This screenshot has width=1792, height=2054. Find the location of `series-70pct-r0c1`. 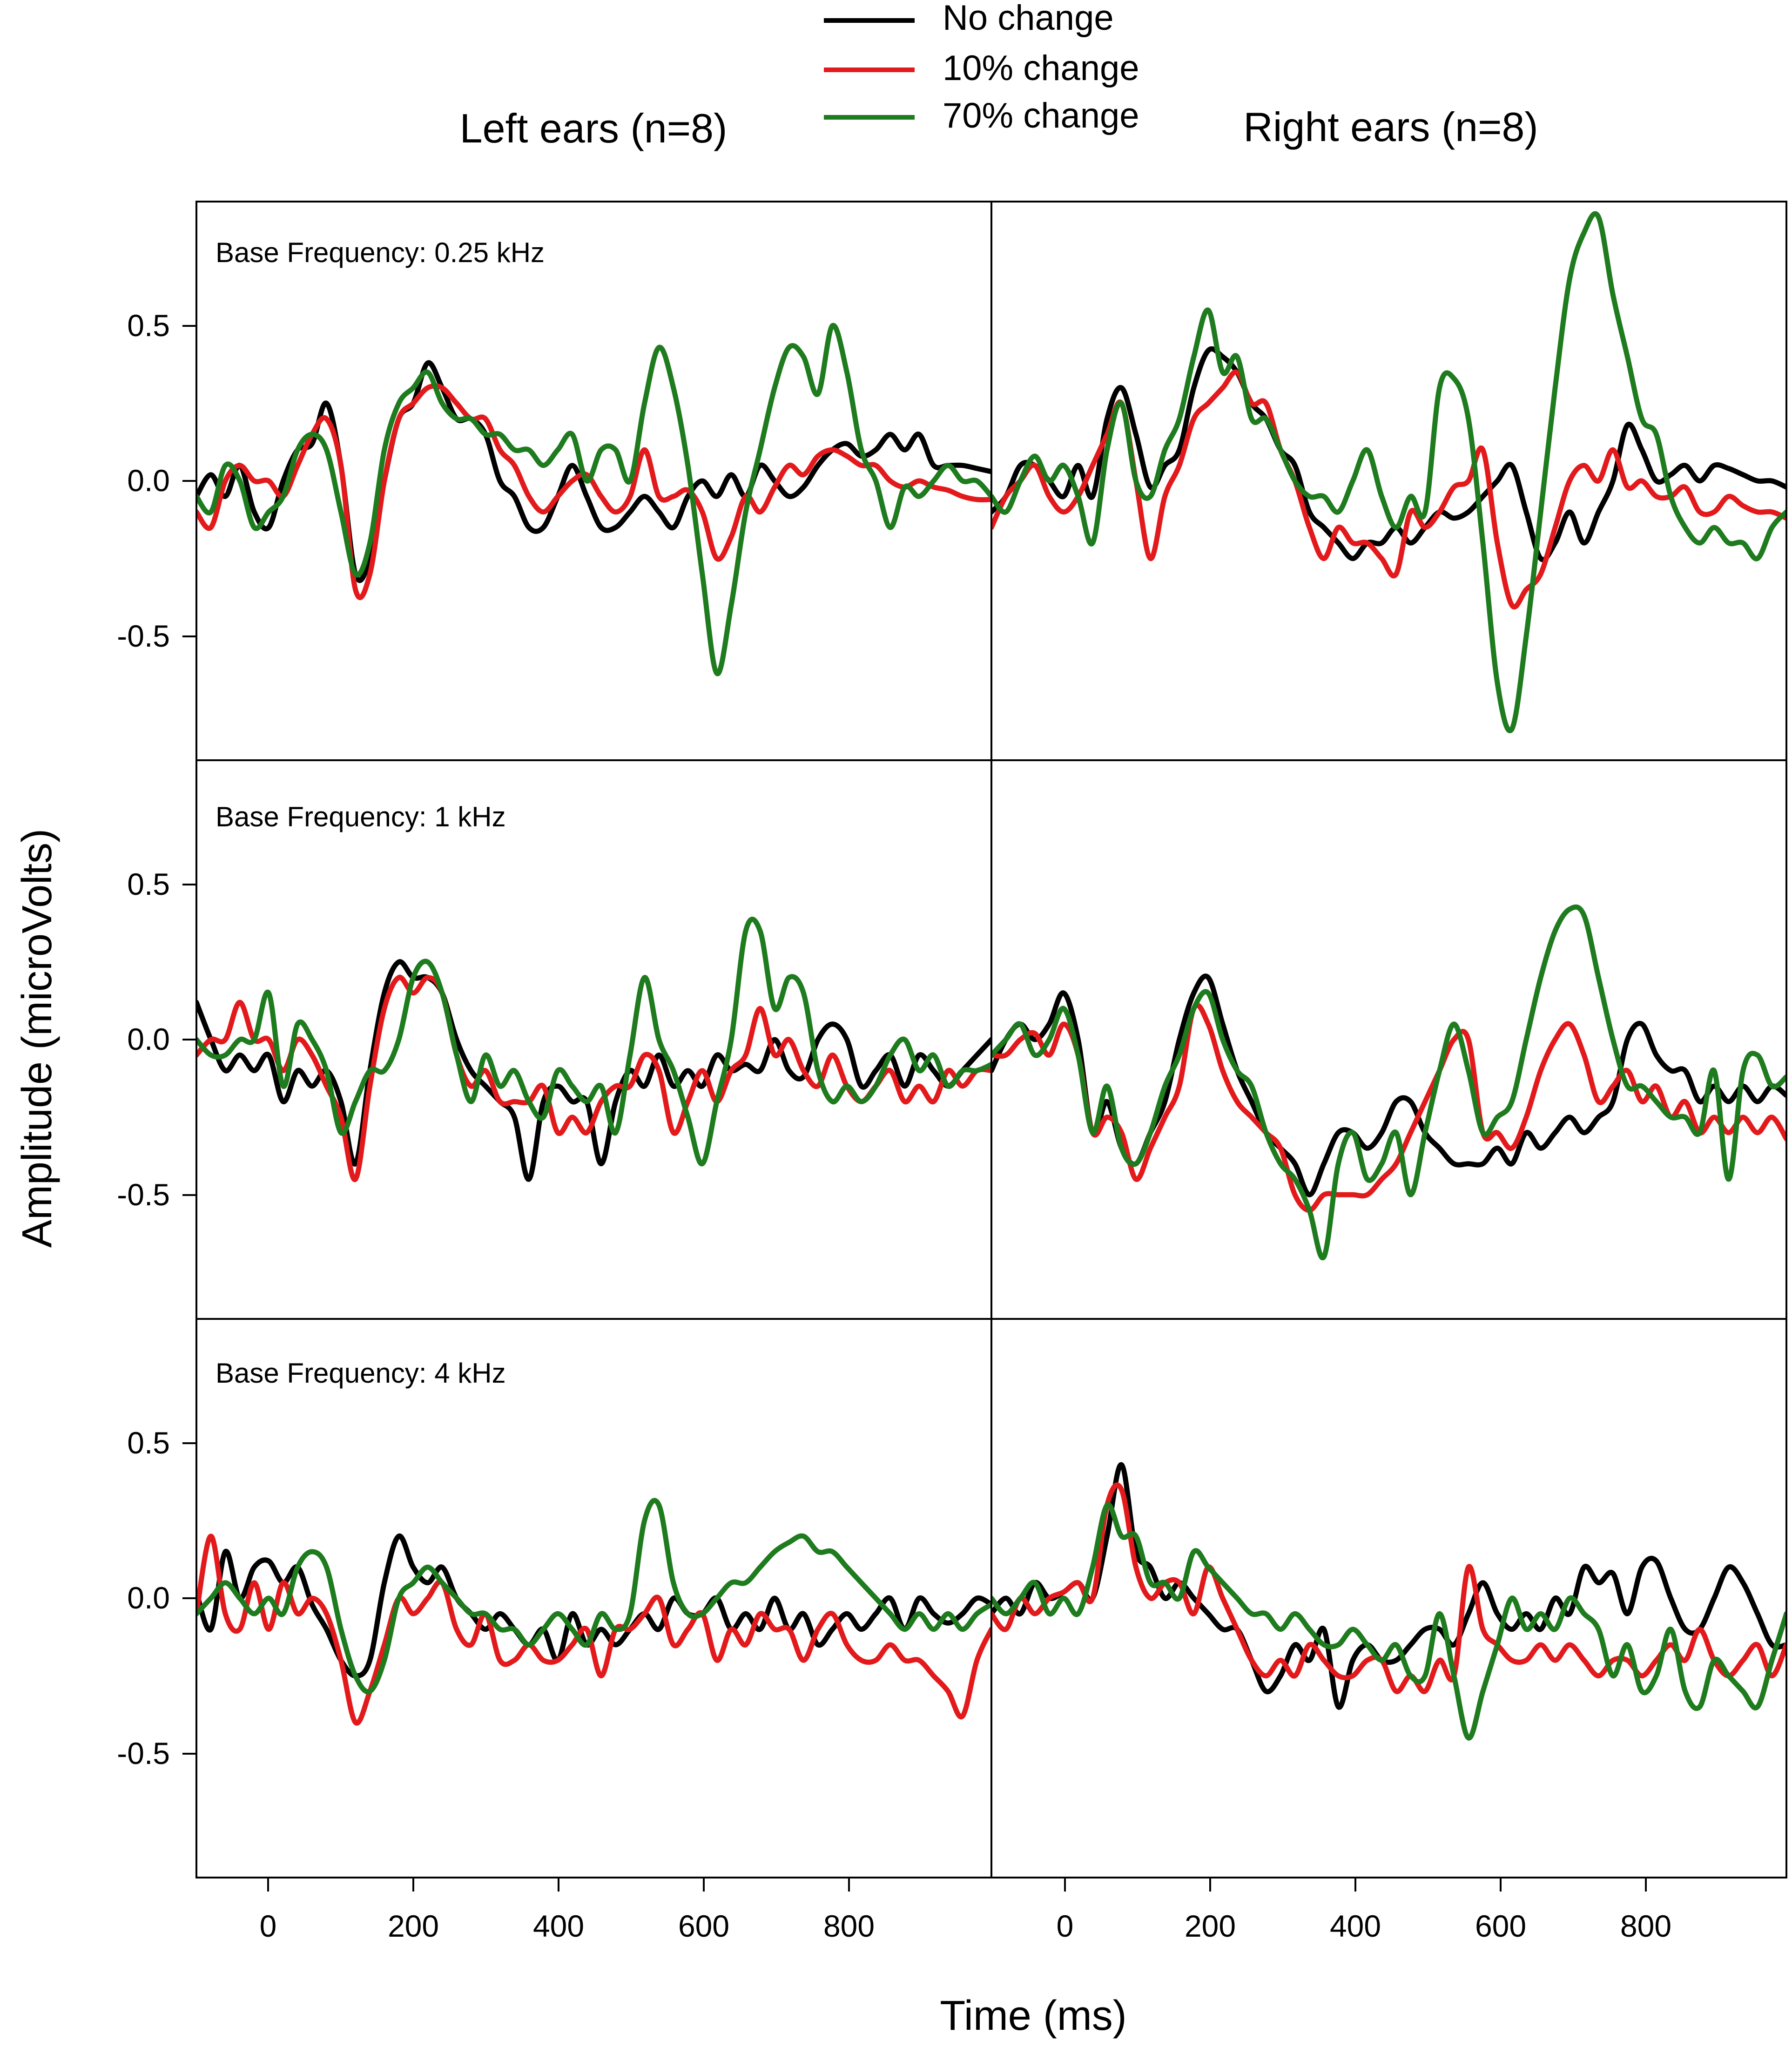

series-70pct-r0c1 is located at coordinates (1388, 472).